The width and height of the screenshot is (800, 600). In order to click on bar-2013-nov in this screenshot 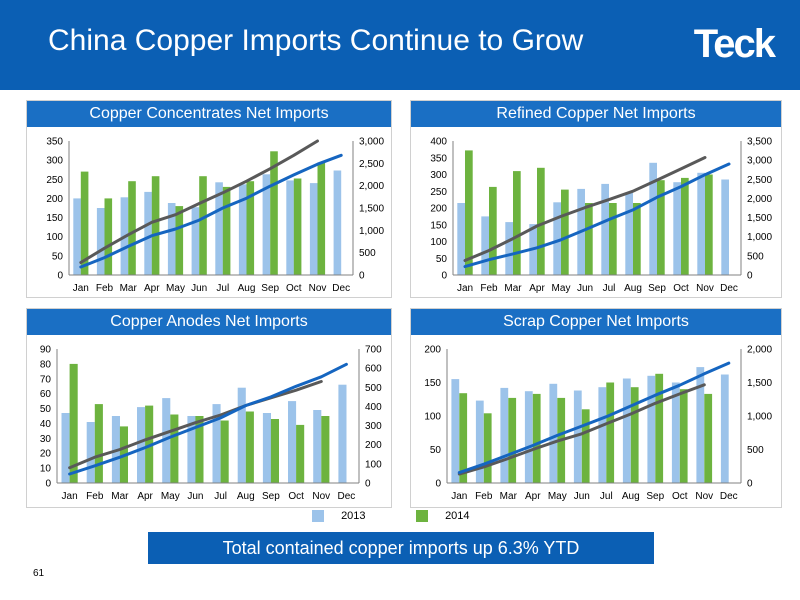, I will do `click(313, 229)`.